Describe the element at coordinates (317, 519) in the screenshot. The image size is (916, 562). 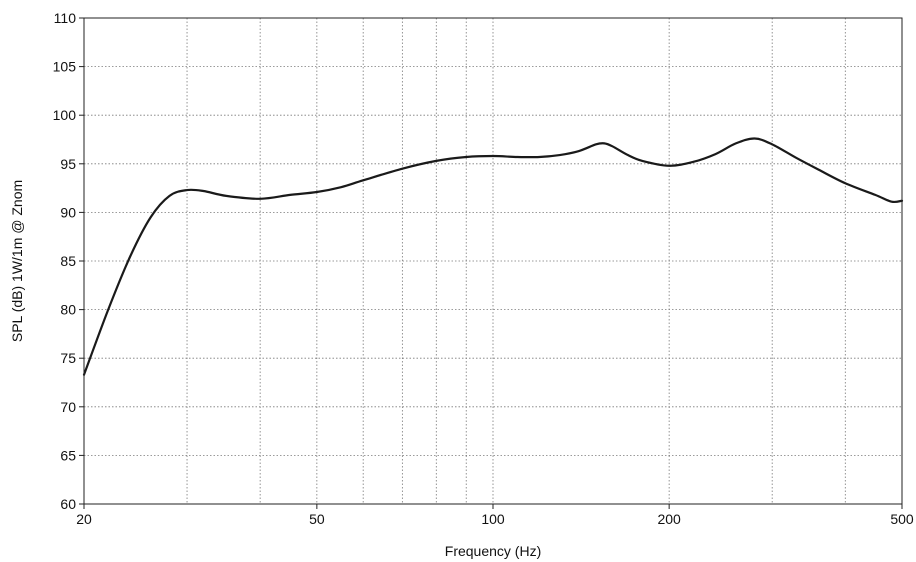
I see `x-tick-label: 50` at that location.